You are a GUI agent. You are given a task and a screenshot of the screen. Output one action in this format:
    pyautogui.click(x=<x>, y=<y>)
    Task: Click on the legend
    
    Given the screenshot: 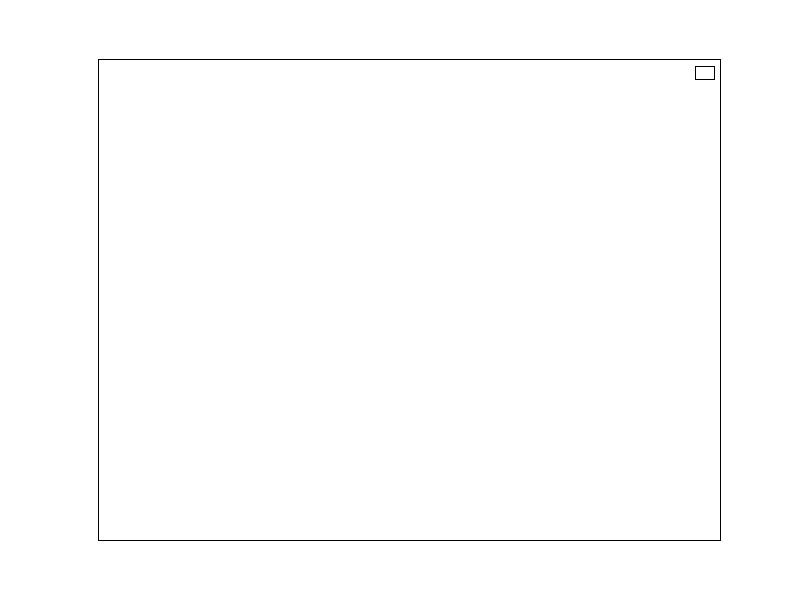 What is the action you would take?
    pyautogui.click(x=705, y=73)
    